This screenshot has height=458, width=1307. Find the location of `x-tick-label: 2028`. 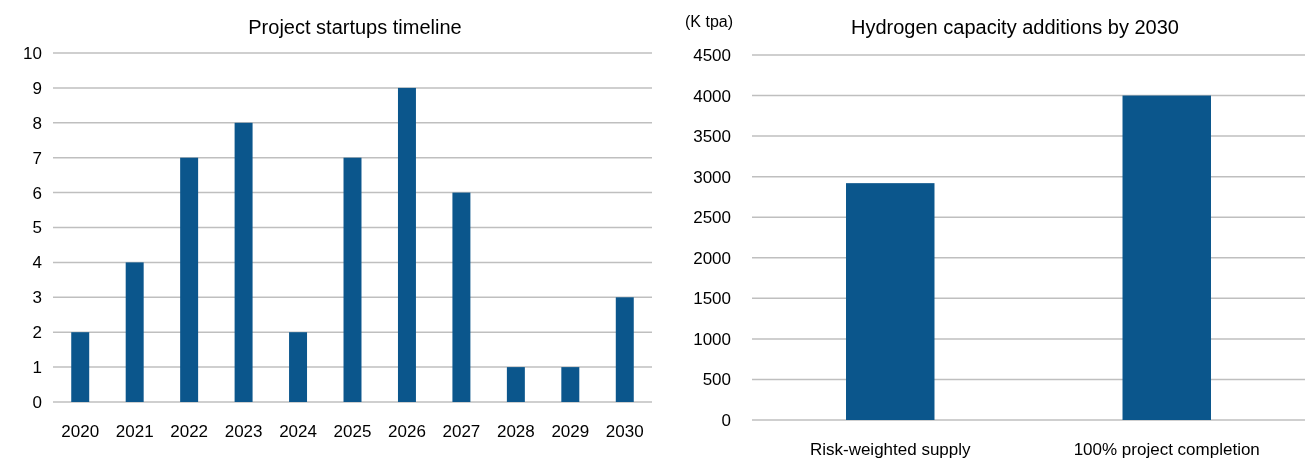

x-tick-label: 2028 is located at coordinates (515, 431).